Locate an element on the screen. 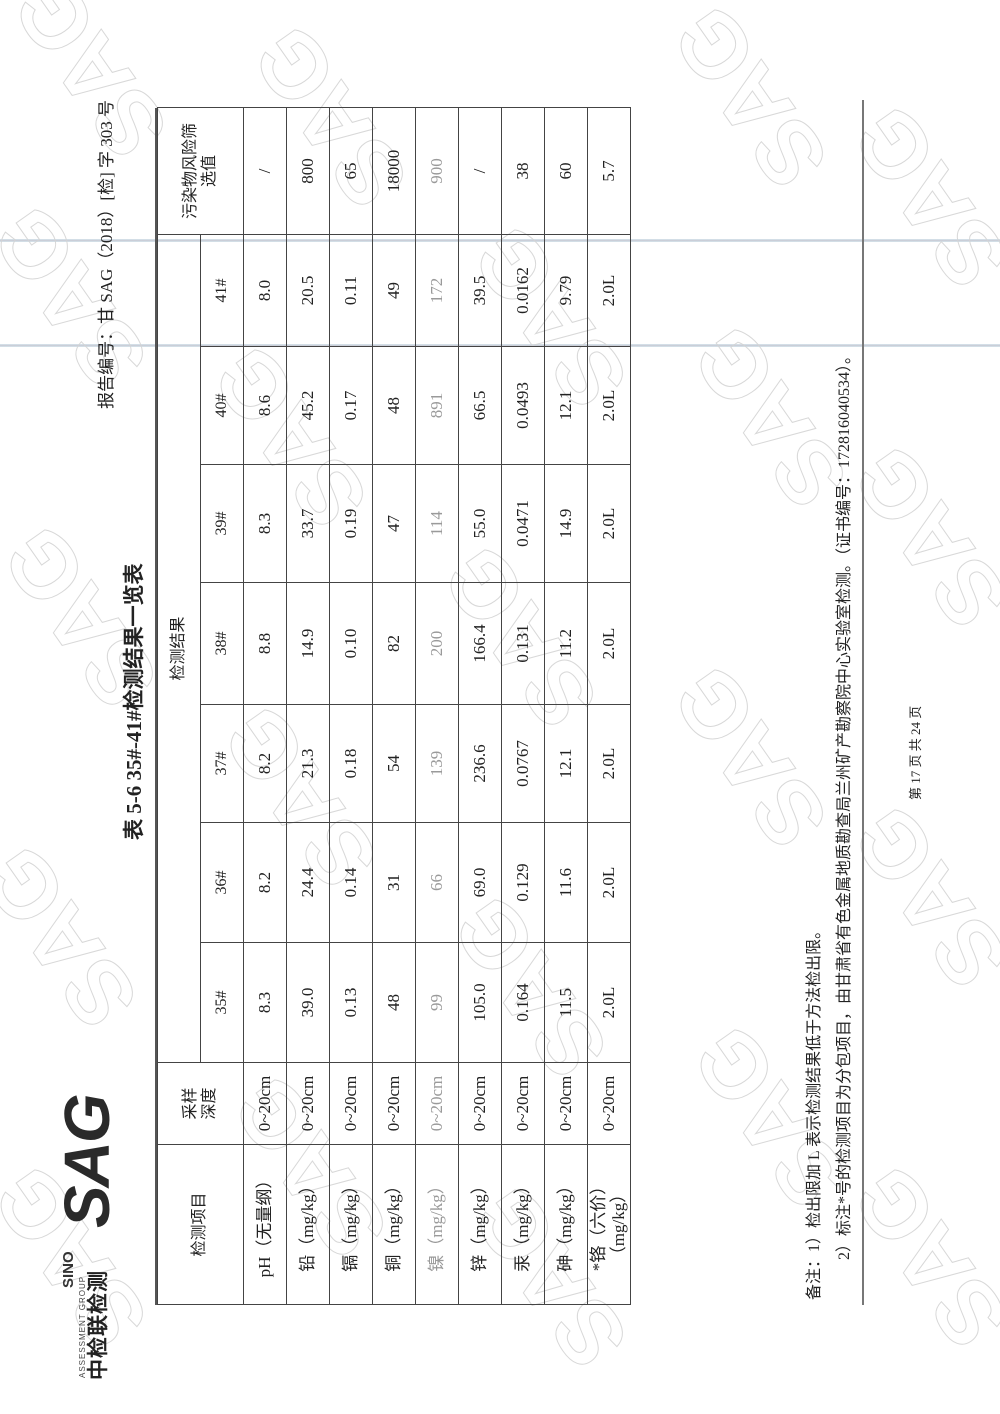 This screenshot has height=1414, width=1000. header-depth: 采样深度 is located at coordinates (200, 1103).